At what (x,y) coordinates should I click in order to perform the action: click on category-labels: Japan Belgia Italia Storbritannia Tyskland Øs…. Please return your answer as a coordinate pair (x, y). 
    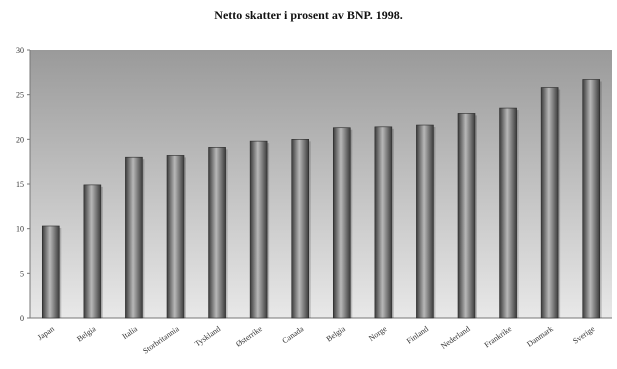
    Looking at the image, I should click on (316, 340).